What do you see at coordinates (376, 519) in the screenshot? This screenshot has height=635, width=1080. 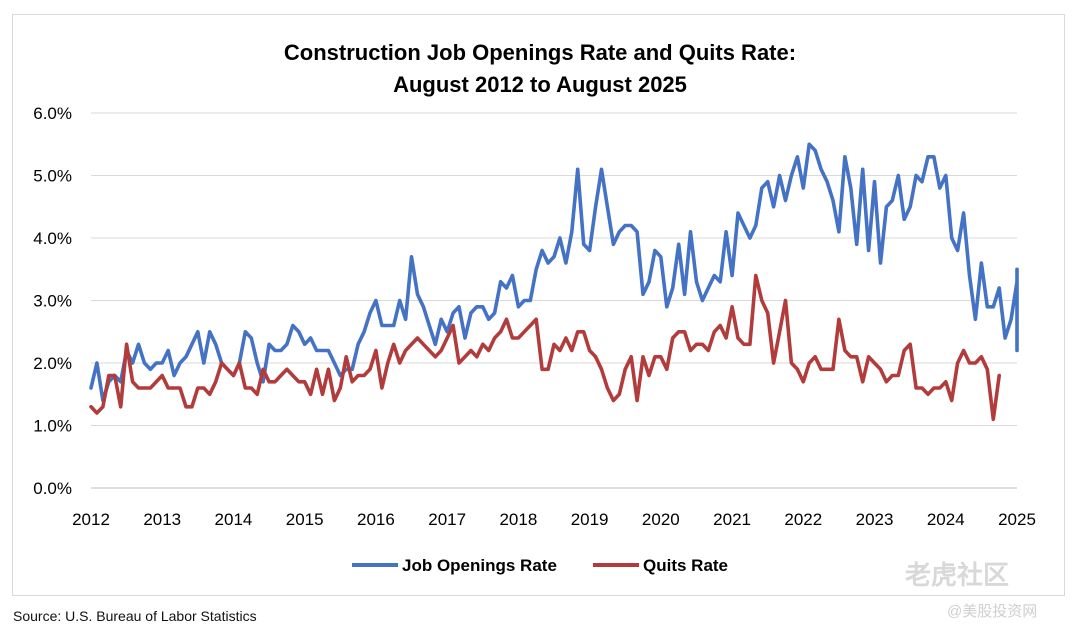 I see `x-tick-label: 2016` at bounding box center [376, 519].